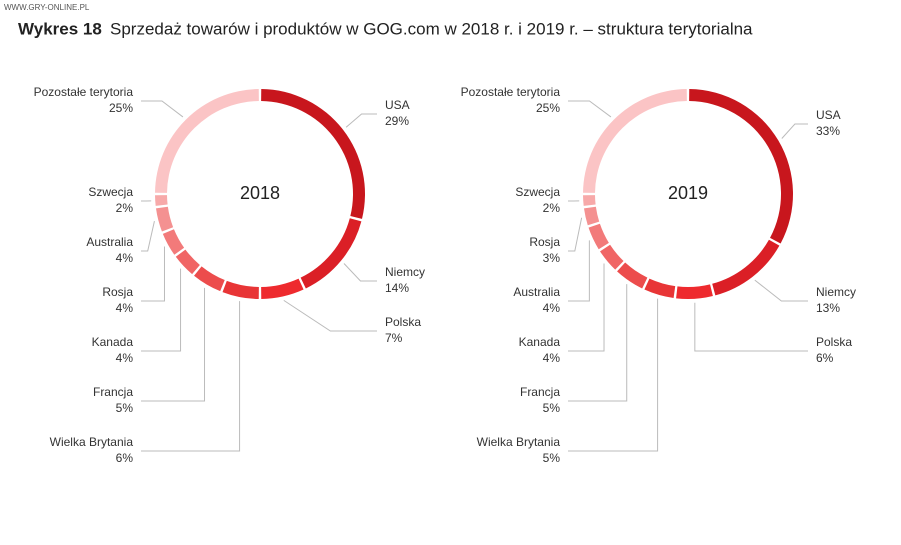  What do you see at coordinates (397, 121) in the screenshot?
I see `value-label: 29%` at bounding box center [397, 121].